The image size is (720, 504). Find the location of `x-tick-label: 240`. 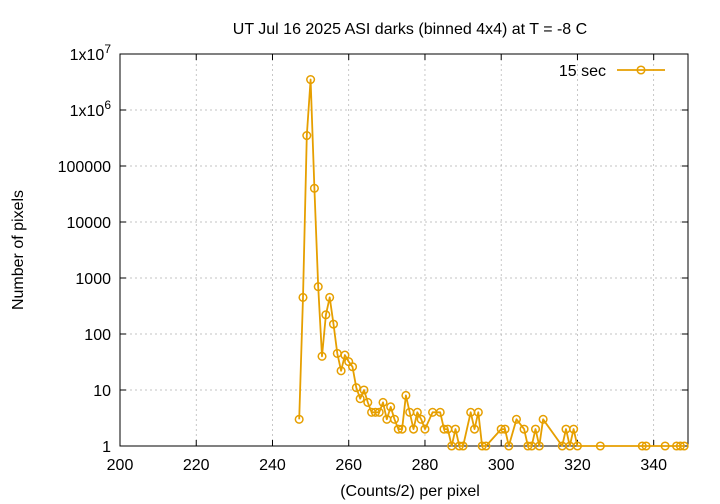

x-tick-label: 240 is located at coordinates (272, 465).